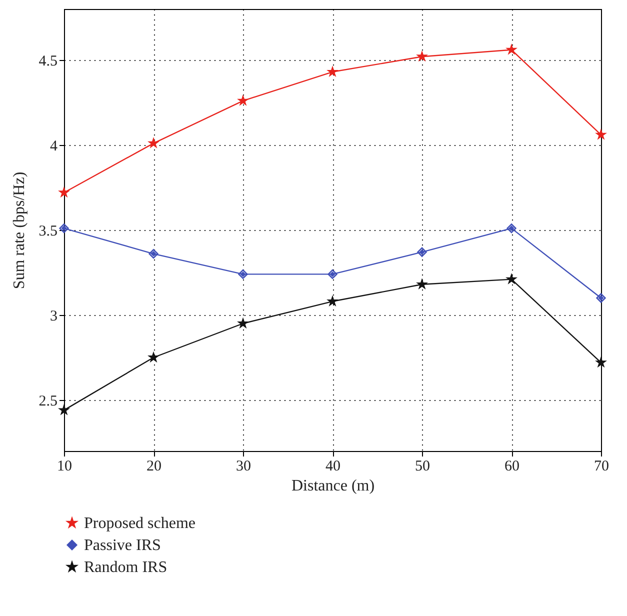  Describe the element at coordinates (48, 402) in the screenshot. I see `y-tick-label: 2.5` at that location.